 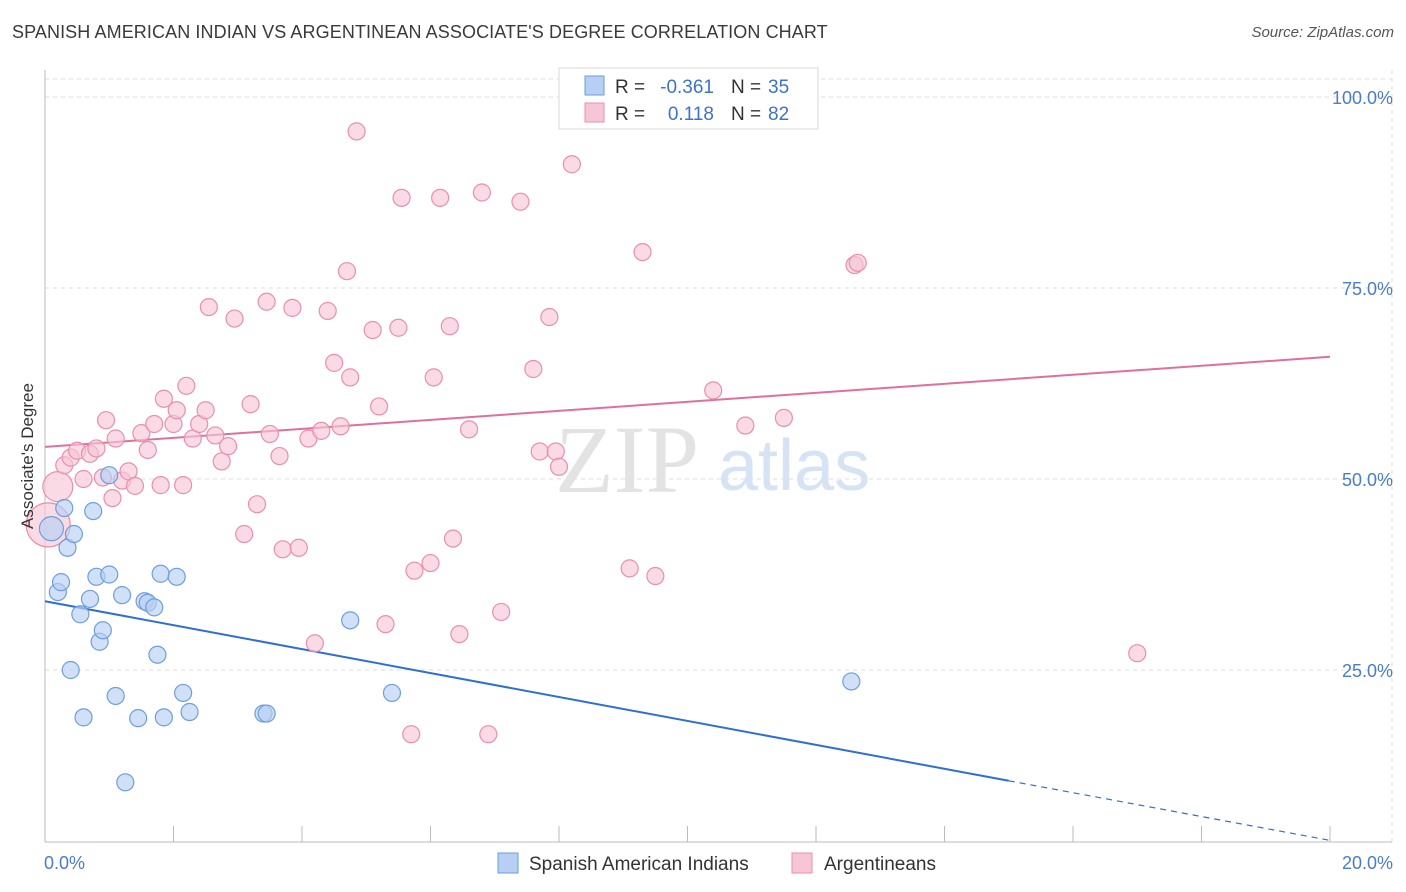 What do you see at coordinates (526, 691) in the screenshot?
I see `trend-line-spanish-american-indians` at bounding box center [526, 691].